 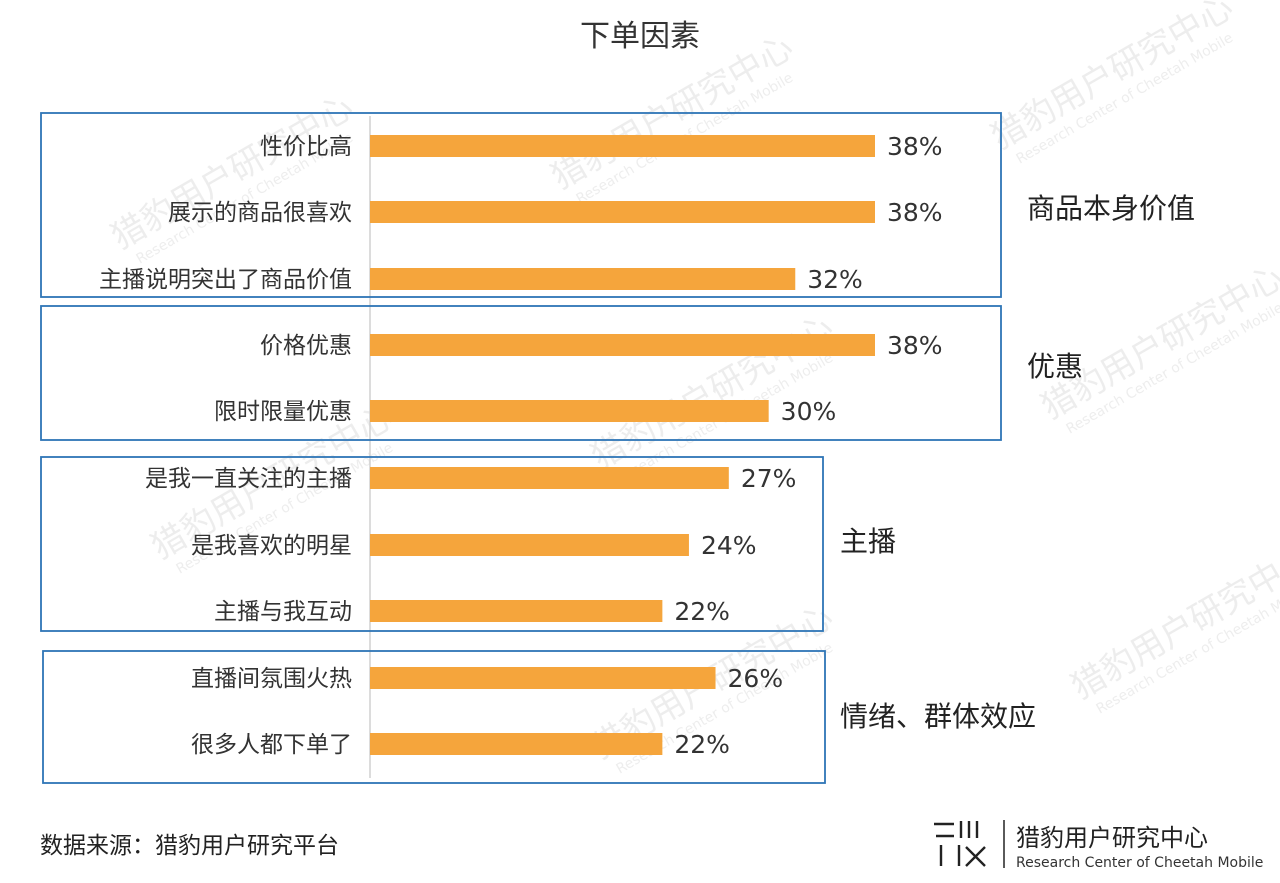 What do you see at coordinates (283, 412) in the screenshot?
I see `category-label: 限时限量优惠` at bounding box center [283, 412].